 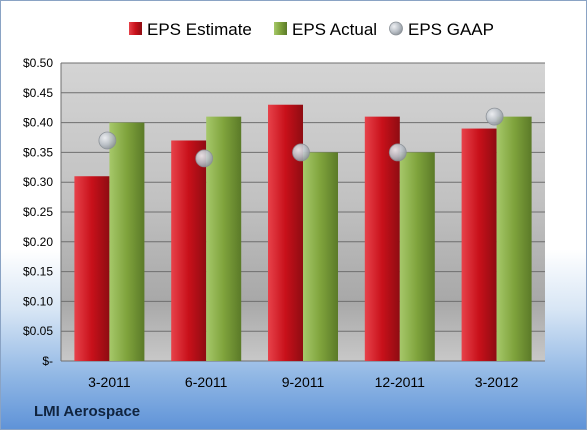 I want to click on y-tick-label: $0.20, so click(x=38, y=242).